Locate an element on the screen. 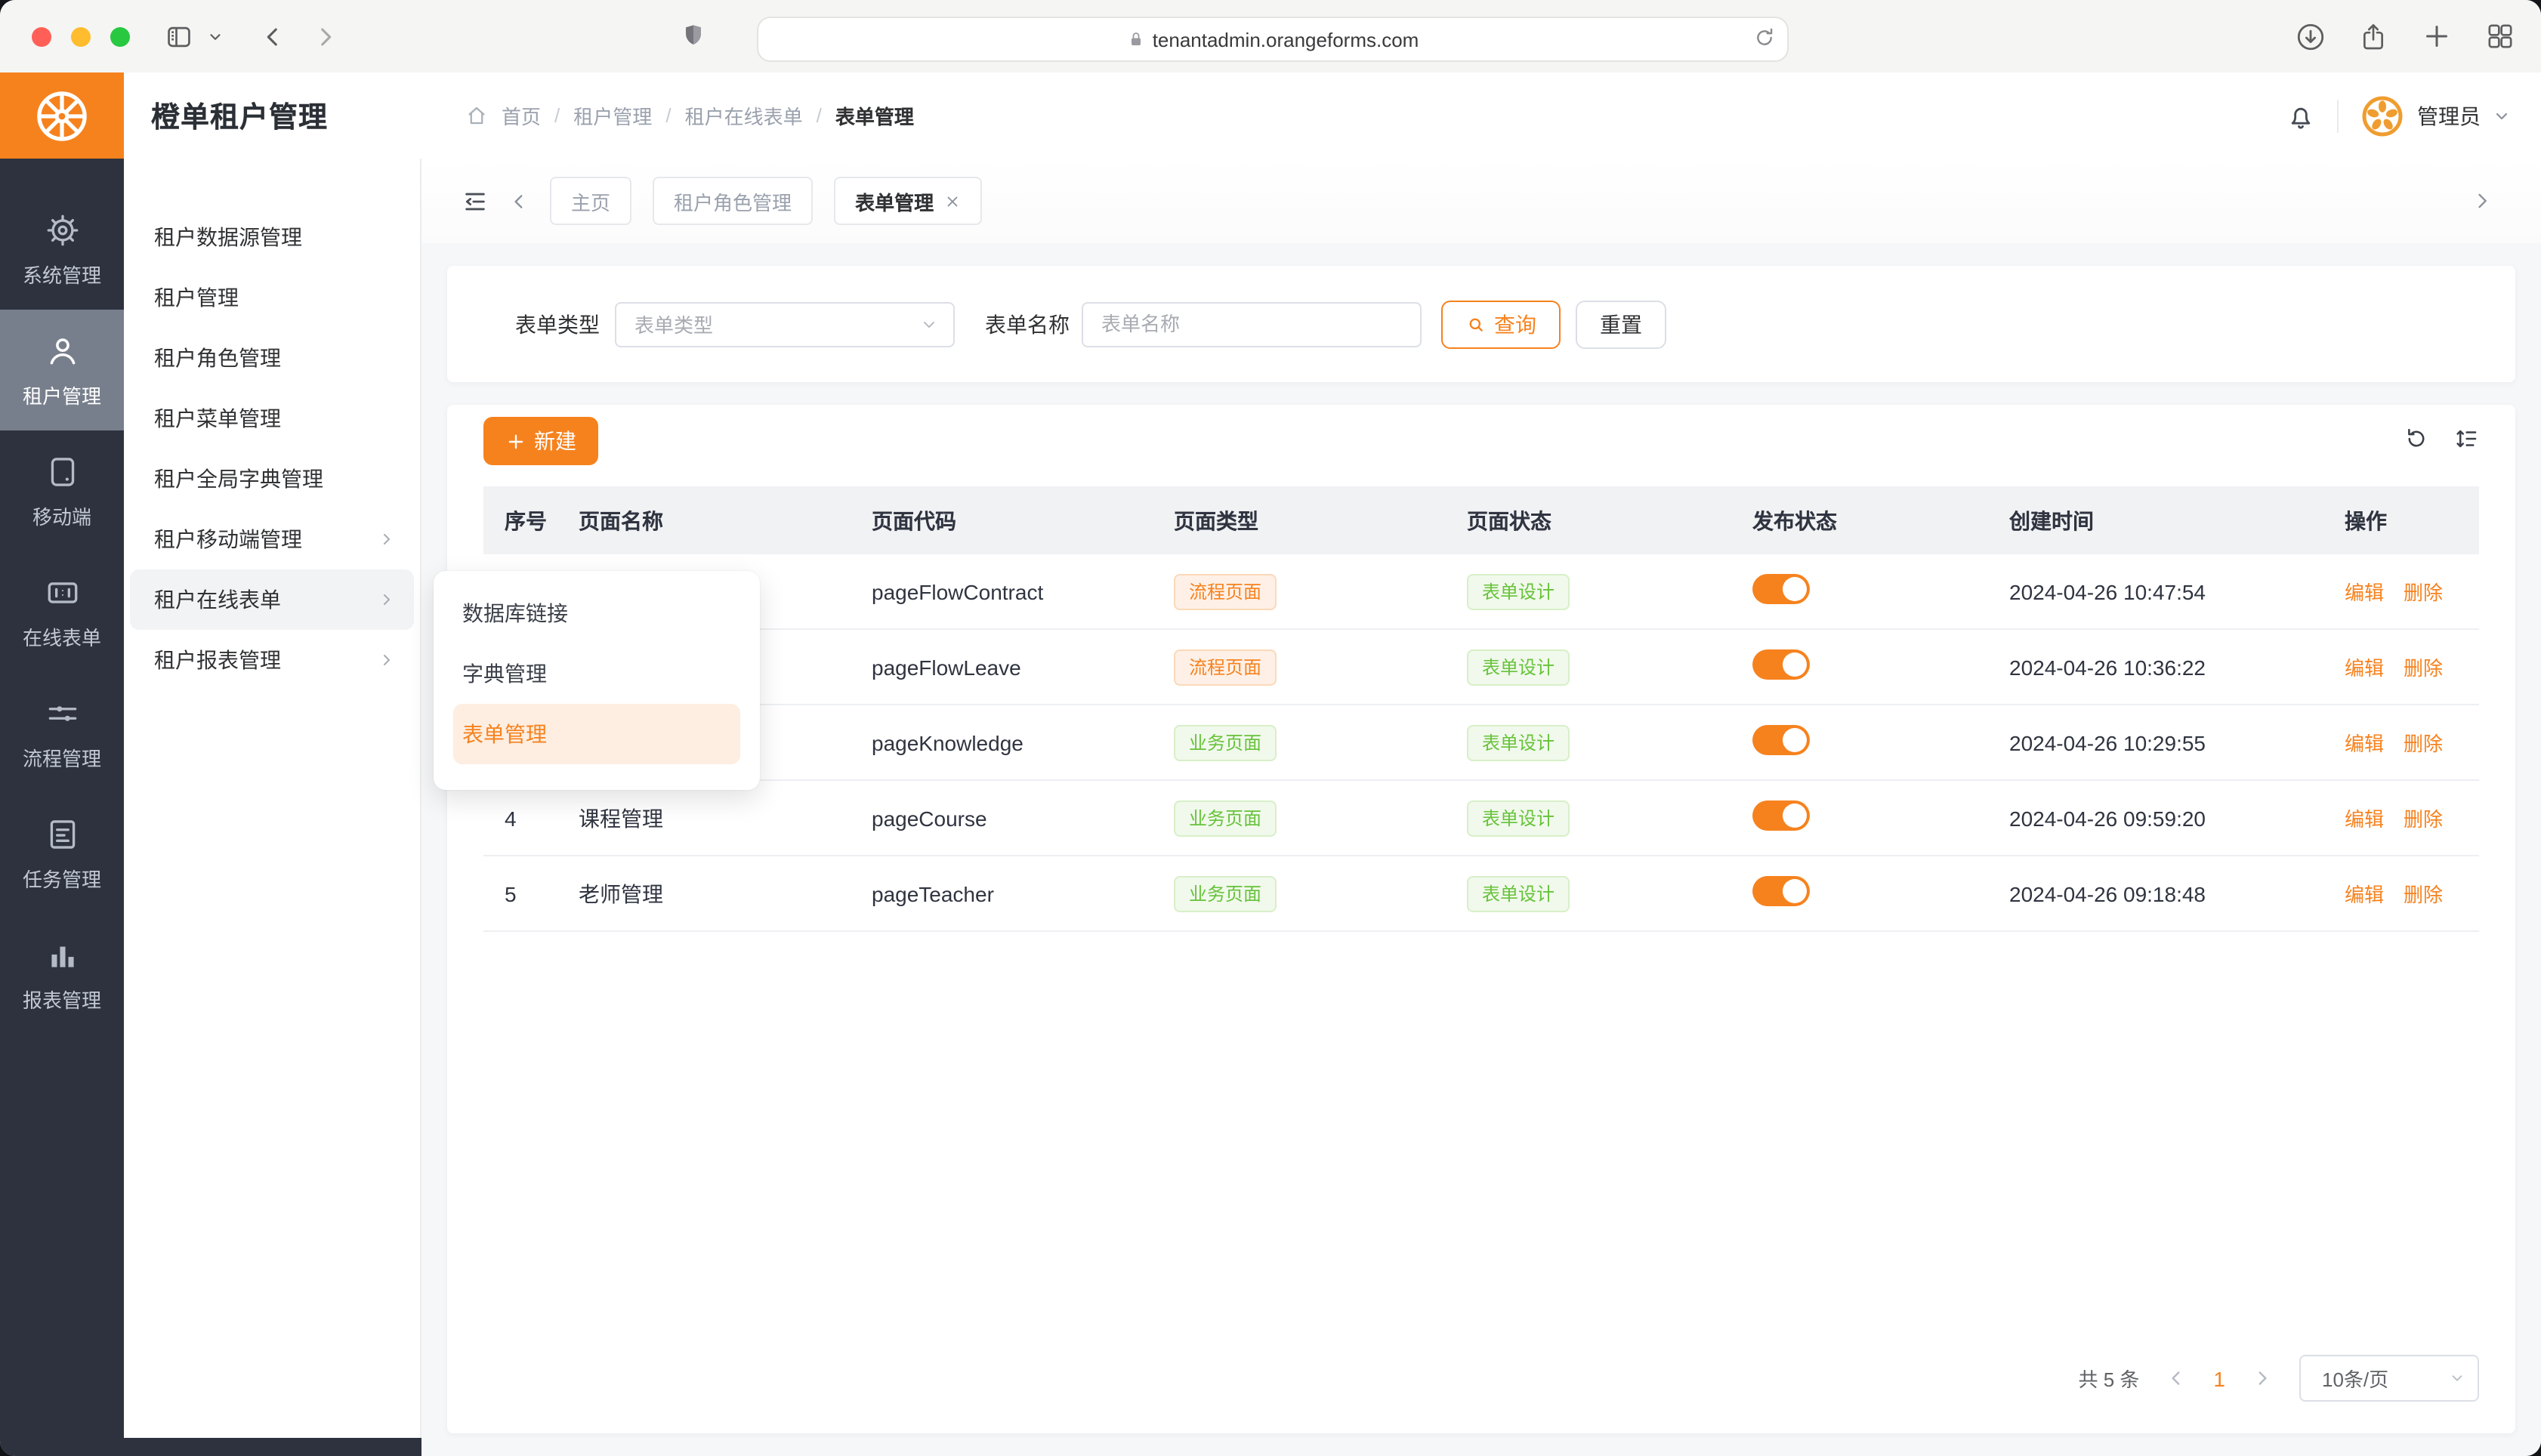  downloads-button is located at coordinates (2310, 36).